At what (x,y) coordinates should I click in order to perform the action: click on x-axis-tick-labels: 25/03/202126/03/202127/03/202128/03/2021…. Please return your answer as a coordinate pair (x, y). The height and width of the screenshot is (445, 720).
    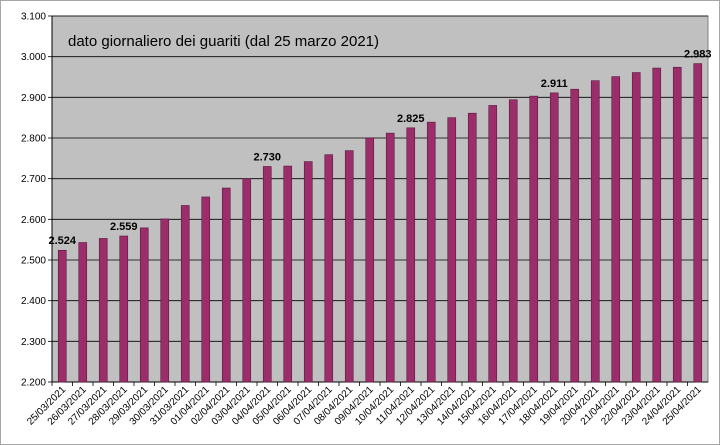
    Looking at the image, I should click on (364, 405).